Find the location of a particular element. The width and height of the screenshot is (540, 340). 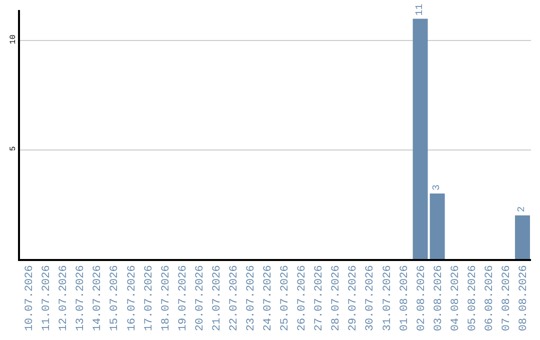

x-tick-label: 14.07.2026 is located at coordinates (98, 298).